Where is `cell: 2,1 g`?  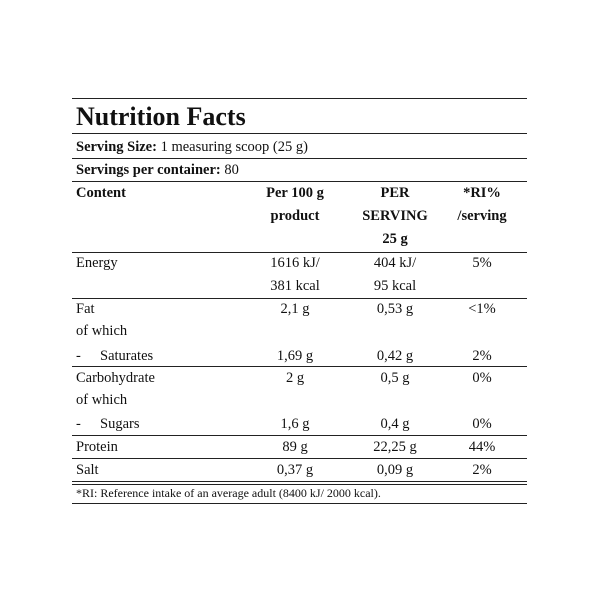
cell: 2,1 g is located at coordinates (295, 309).